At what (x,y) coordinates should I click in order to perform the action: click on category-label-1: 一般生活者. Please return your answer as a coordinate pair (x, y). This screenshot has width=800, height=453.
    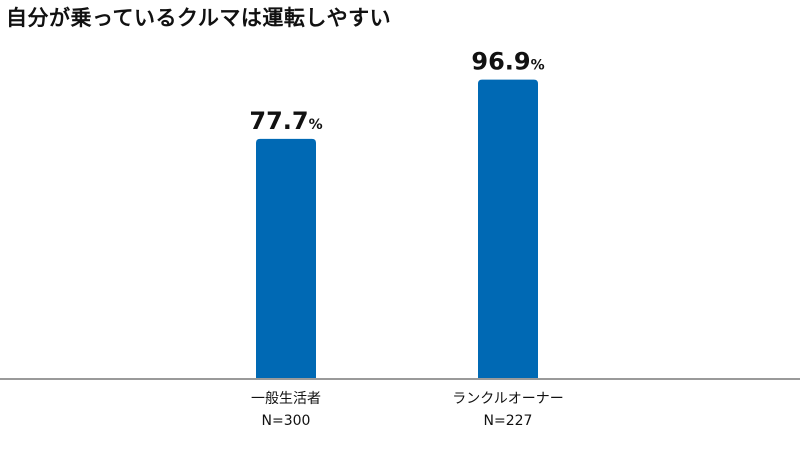
    Looking at the image, I should click on (286, 399).